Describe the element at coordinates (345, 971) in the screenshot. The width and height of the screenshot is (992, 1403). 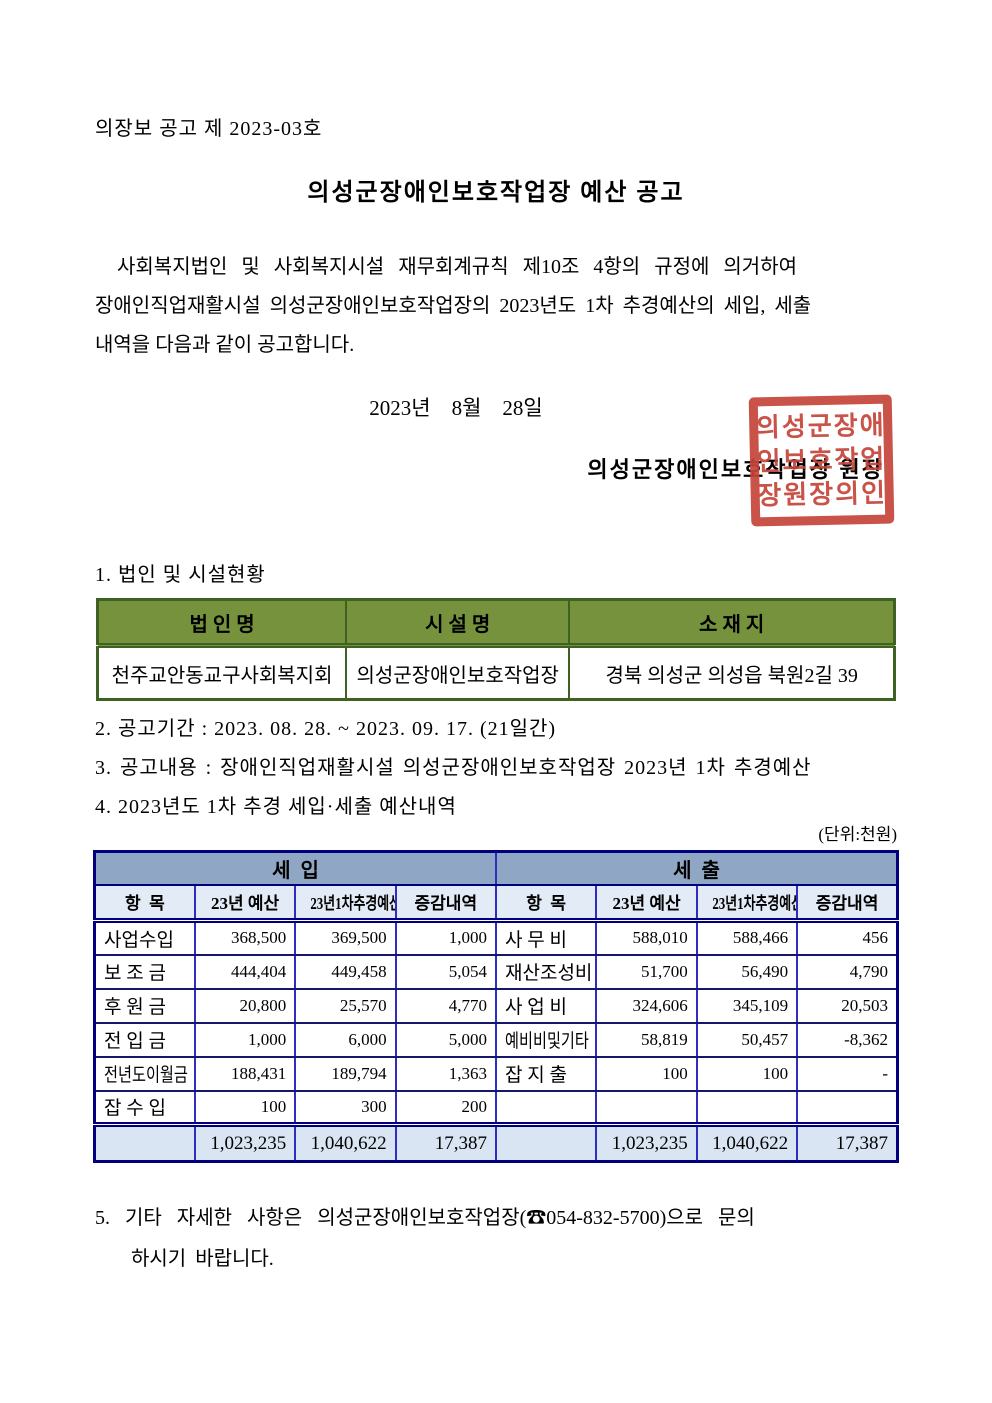
I see `amount-cell: 449,458` at that location.